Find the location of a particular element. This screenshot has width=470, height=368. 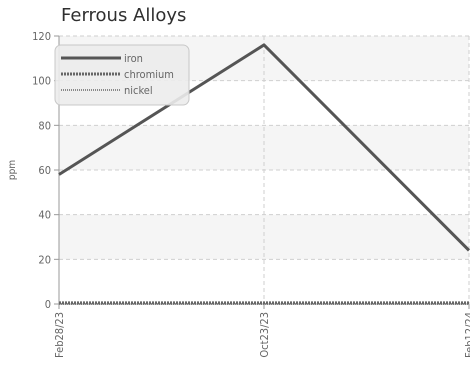

legend-box is located at coordinates (122, 75).